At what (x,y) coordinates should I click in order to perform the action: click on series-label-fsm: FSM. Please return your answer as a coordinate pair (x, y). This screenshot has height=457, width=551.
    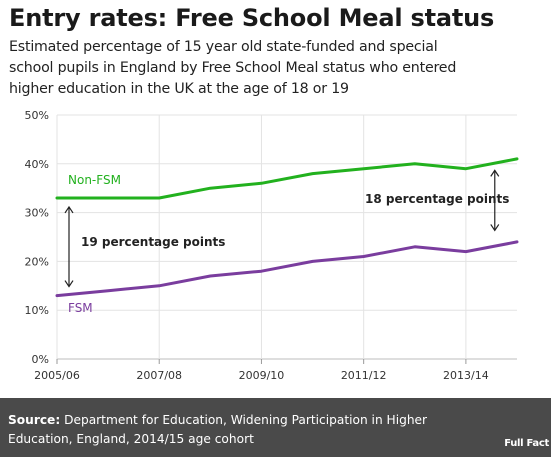
    Looking at the image, I should click on (80, 308).